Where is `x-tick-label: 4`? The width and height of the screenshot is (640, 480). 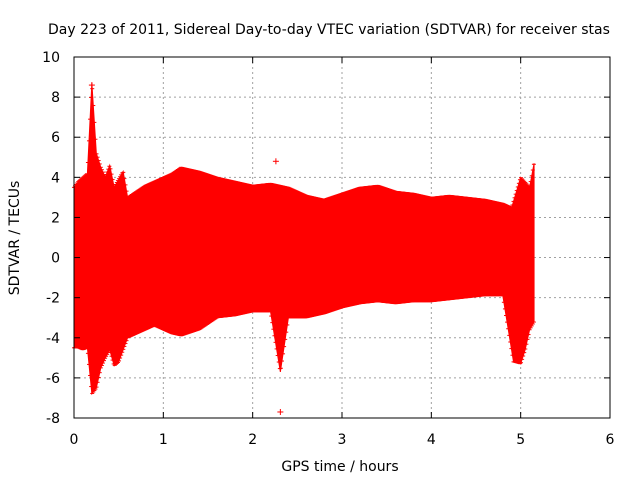 x-tick-label: 4 is located at coordinates (431, 440).